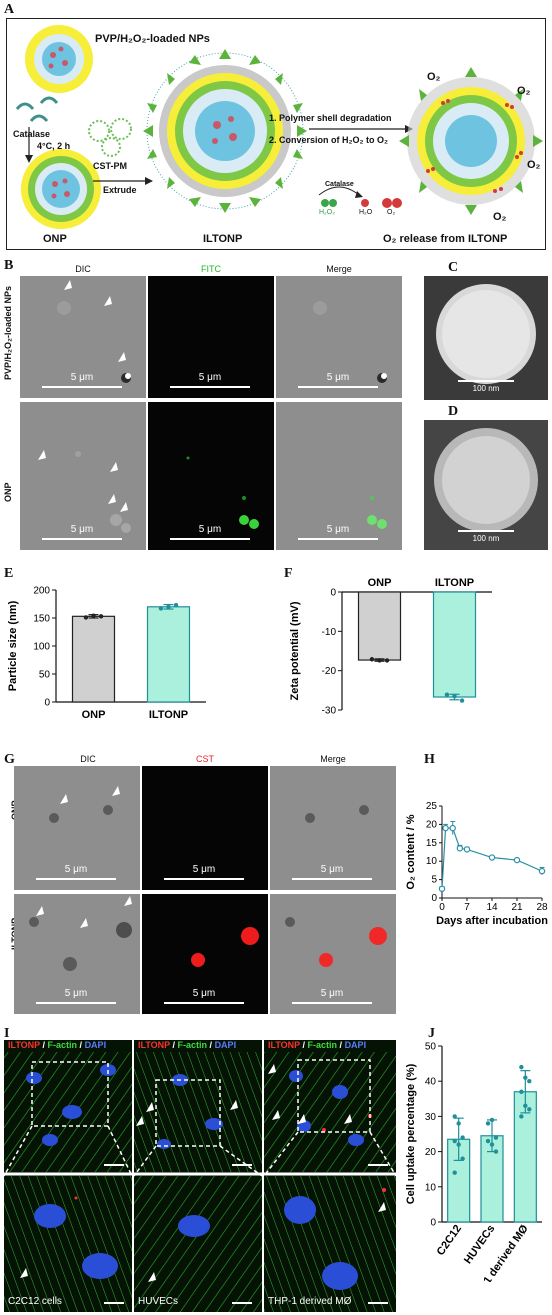 The width and height of the screenshot is (552, 1315). I want to click on iltonp-cst-image: 5 μm, so click(205, 954).